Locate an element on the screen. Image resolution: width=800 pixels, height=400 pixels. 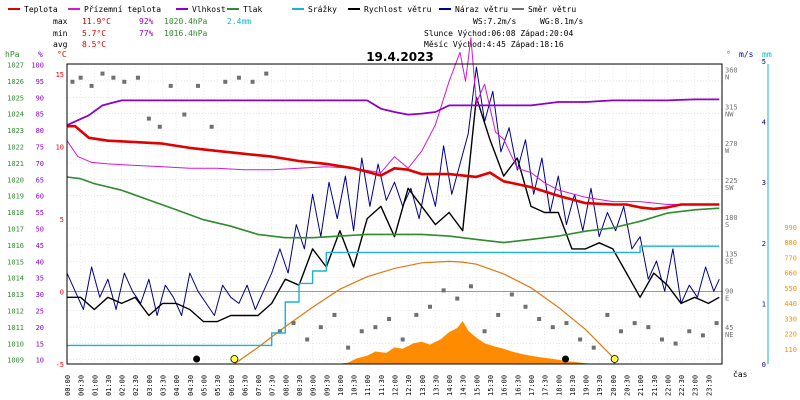
time-axis-label: čas is located at coordinates (740, 374).